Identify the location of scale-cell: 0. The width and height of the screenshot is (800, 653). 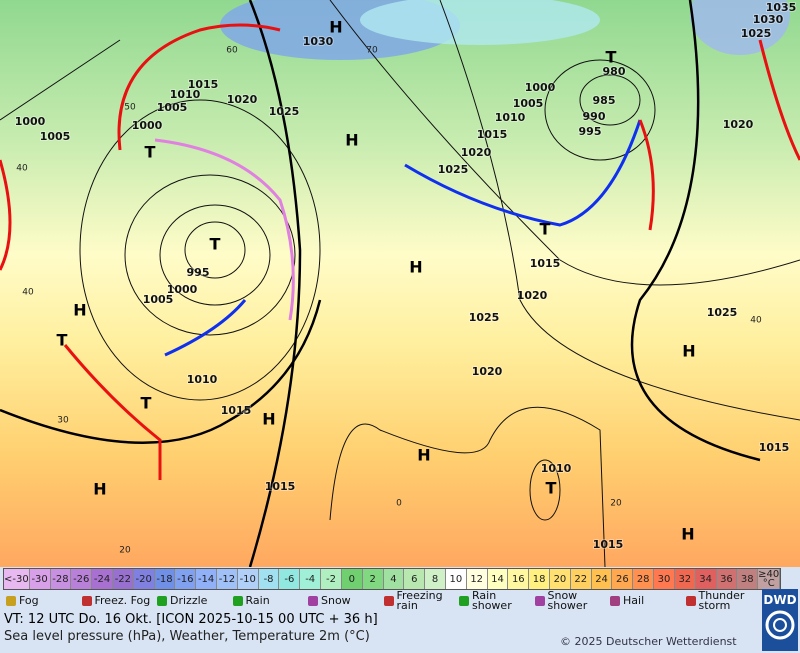
(352, 579).